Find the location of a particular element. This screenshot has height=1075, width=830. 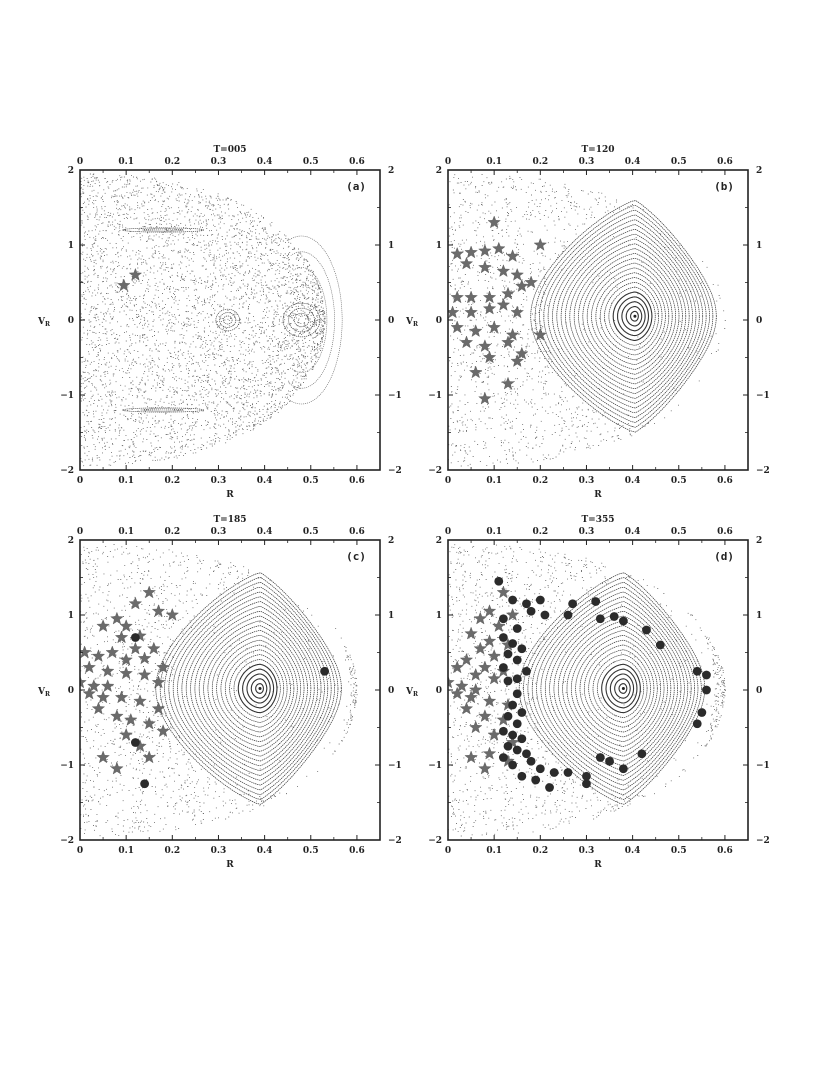

separatrix-curve is located at coordinates (310, 320).